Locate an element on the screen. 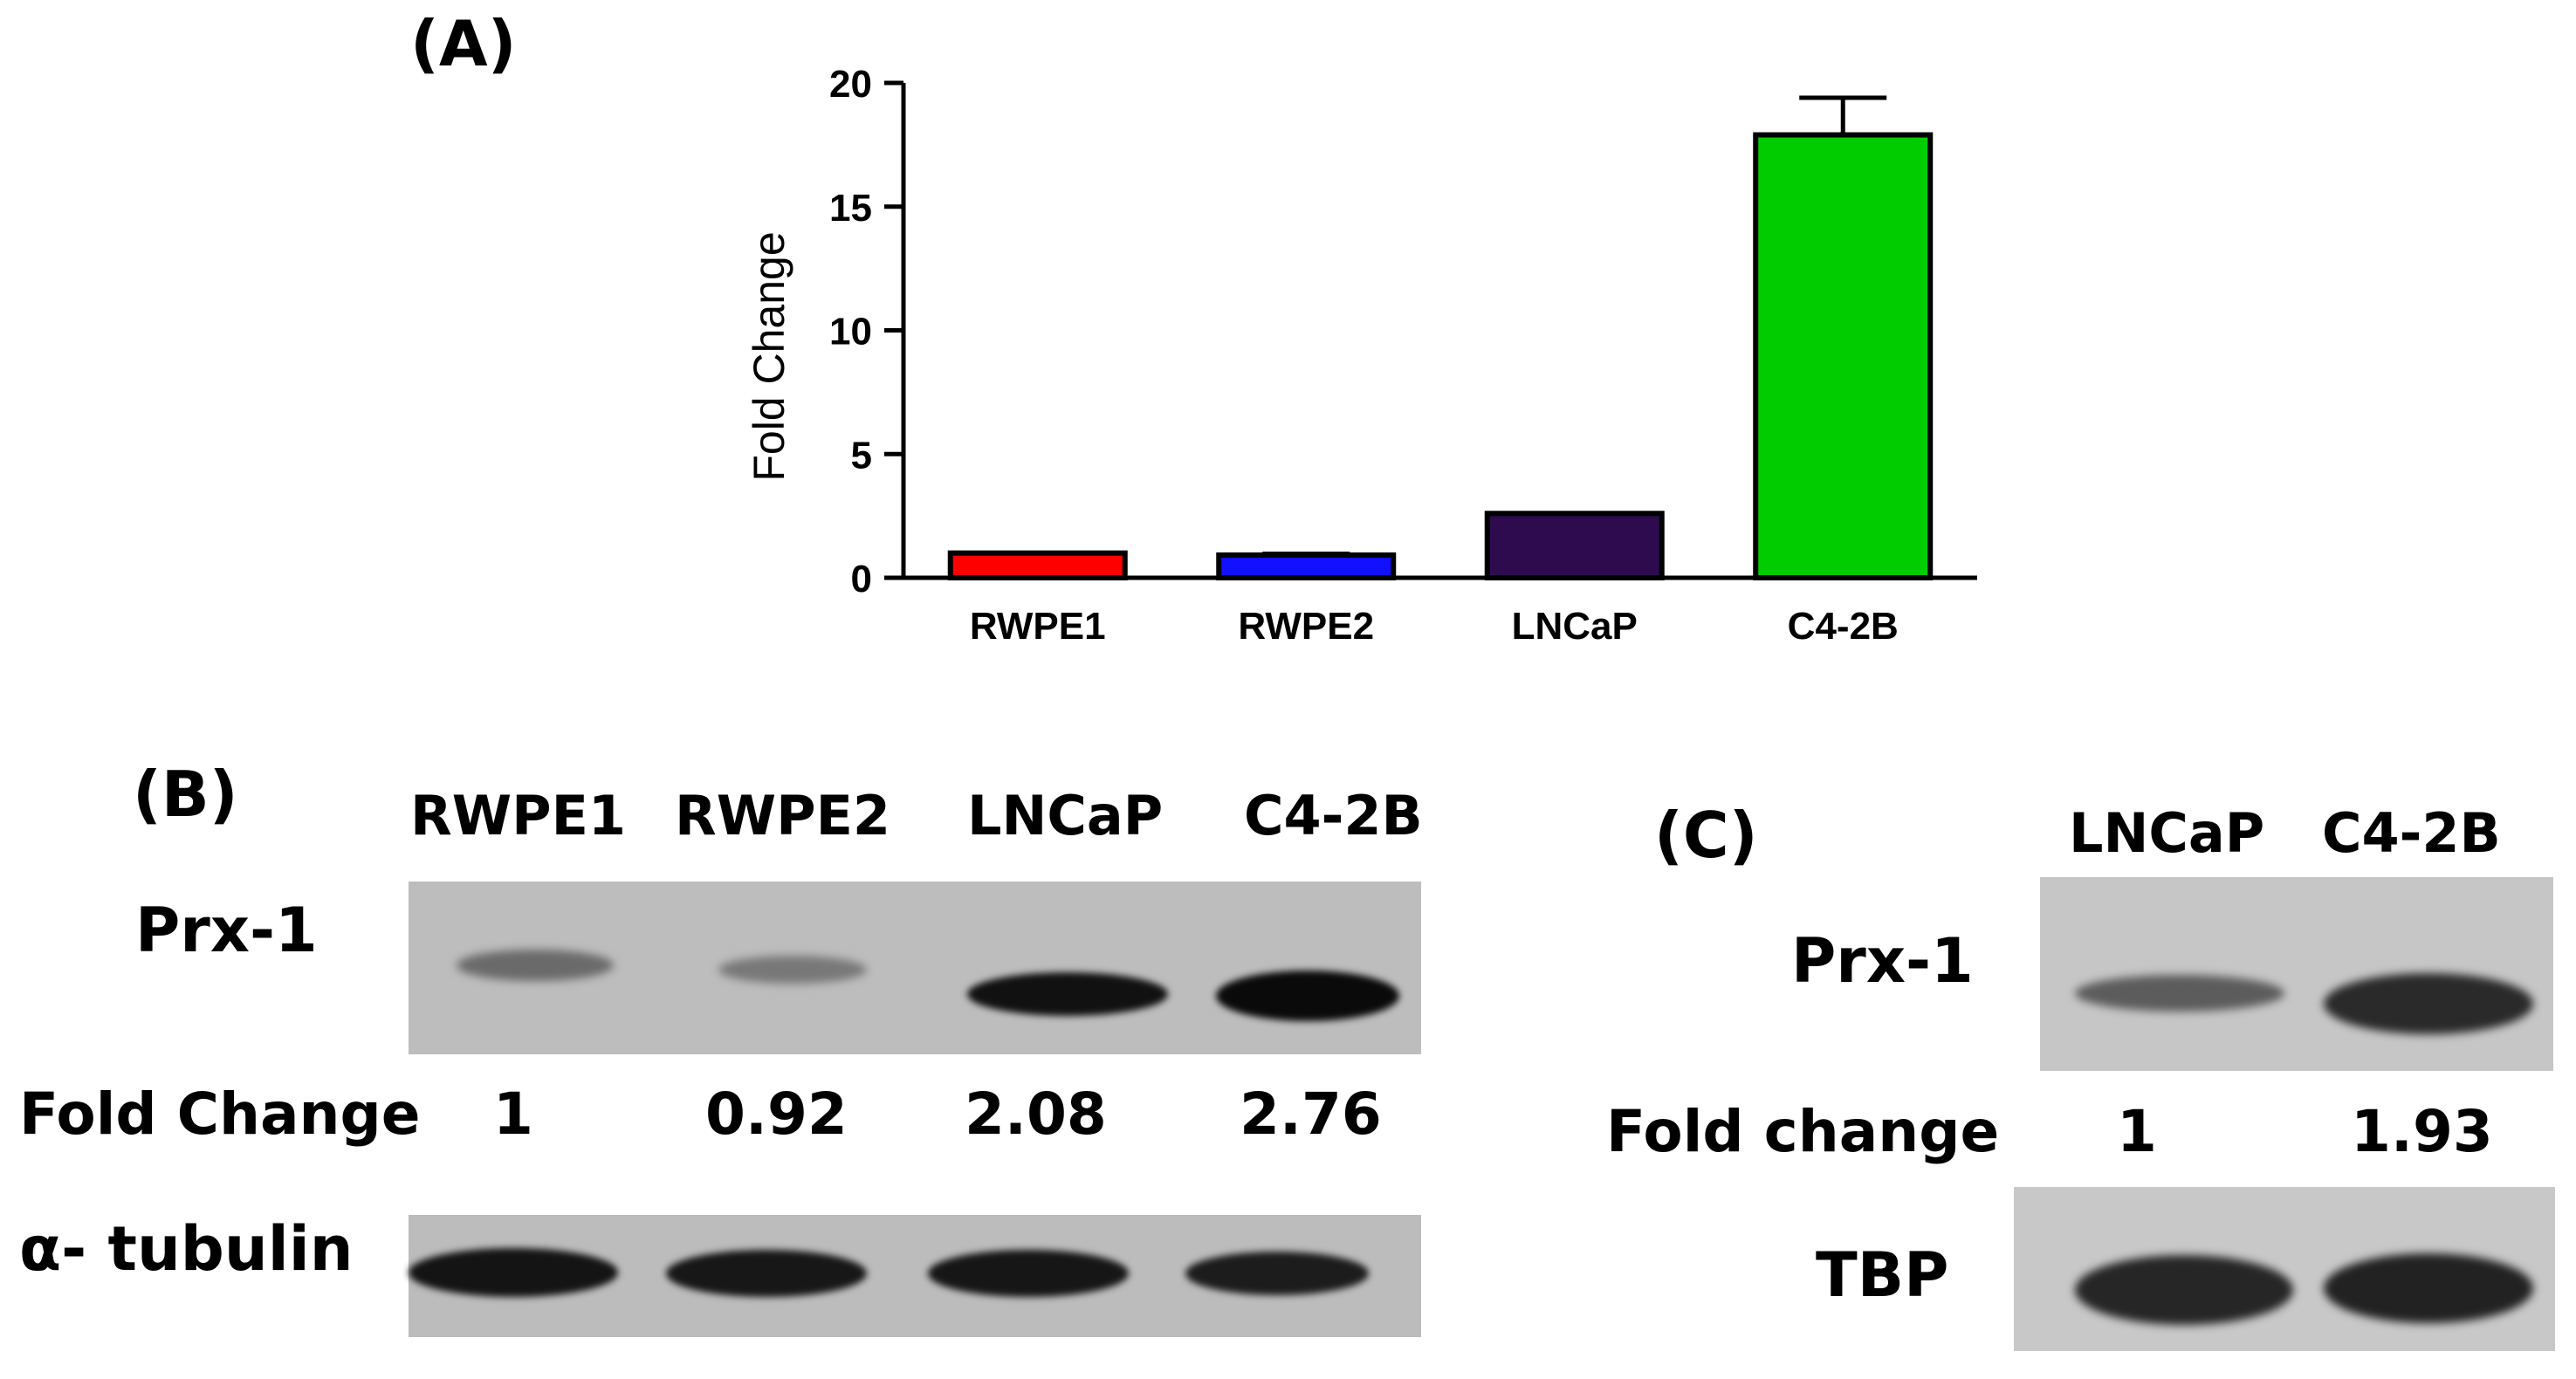 The width and height of the screenshot is (2576, 1379). tubulin-band-c42b is located at coordinates (1277, 1273).